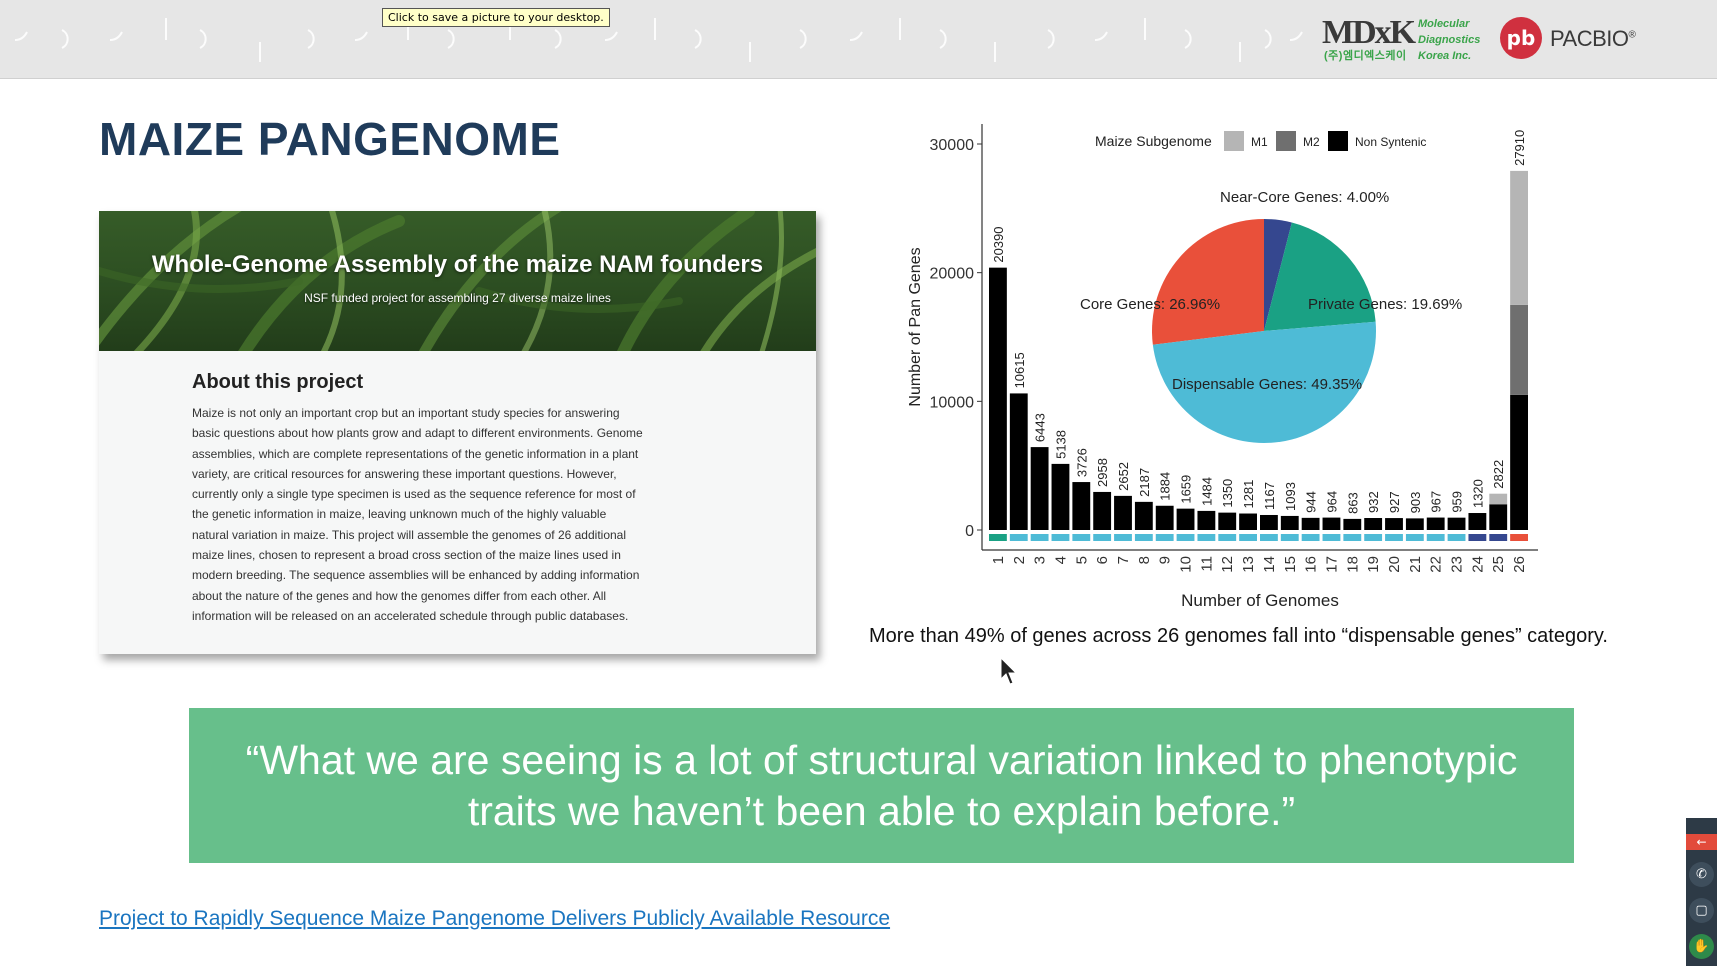 Image resolution: width=1717 pixels, height=966 pixels. I want to click on legend-label-1: M2, so click(1311, 142).